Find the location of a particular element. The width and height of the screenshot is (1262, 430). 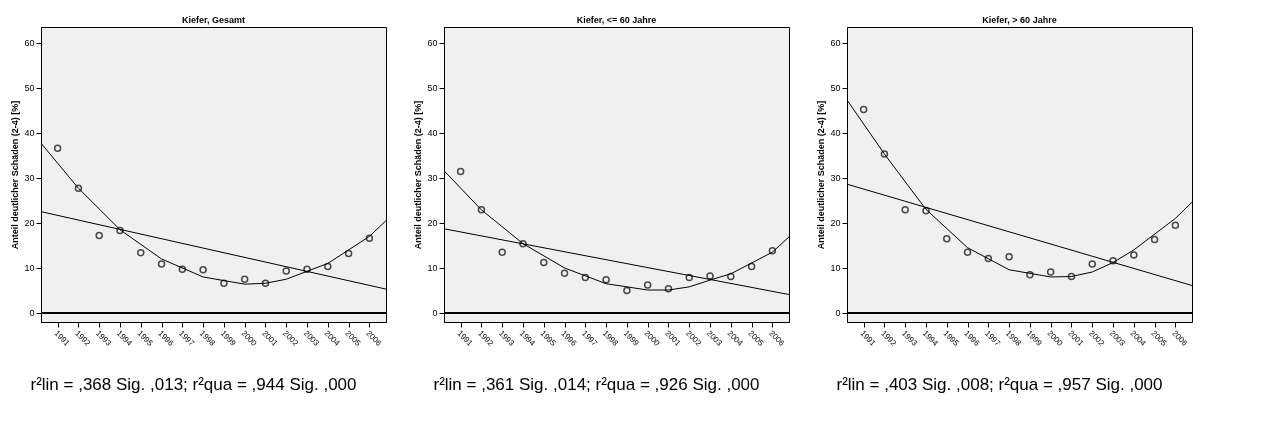

chart-title: Kiefer, <= 60 Jahre is located at coordinates (616, 20).